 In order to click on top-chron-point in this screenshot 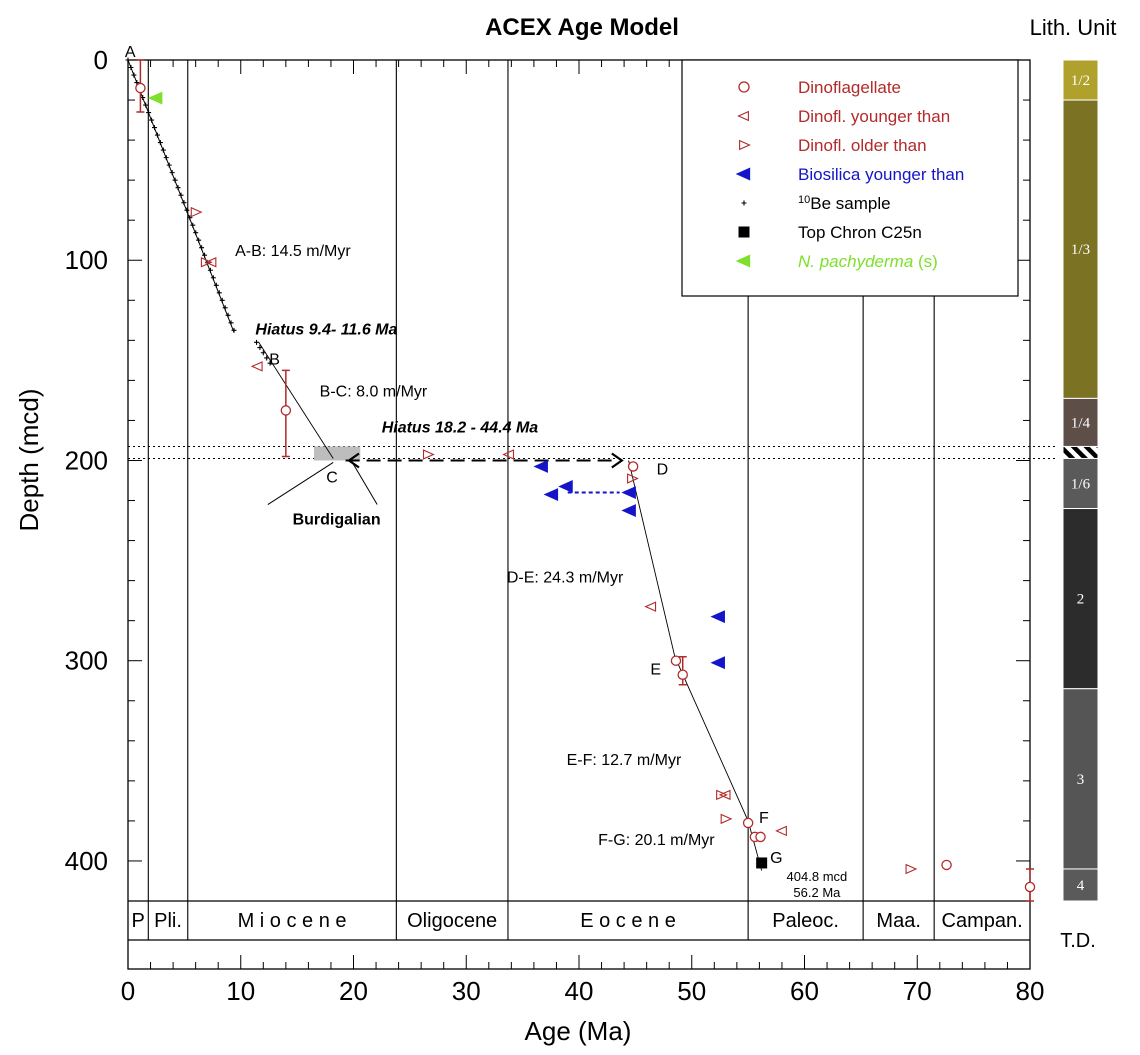, I will do `click(762, 863)`.